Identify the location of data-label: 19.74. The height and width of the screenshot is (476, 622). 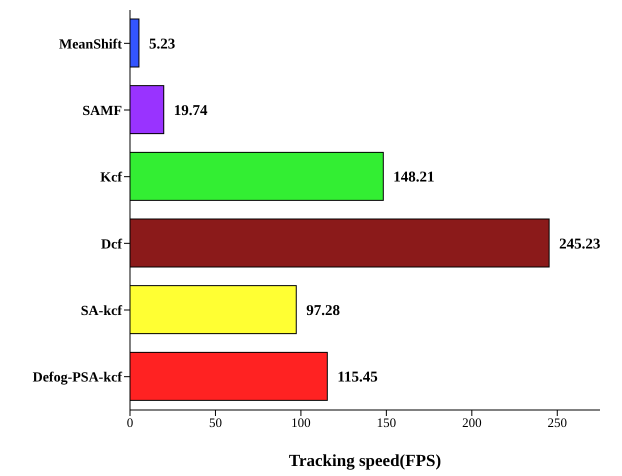
(191, 110).